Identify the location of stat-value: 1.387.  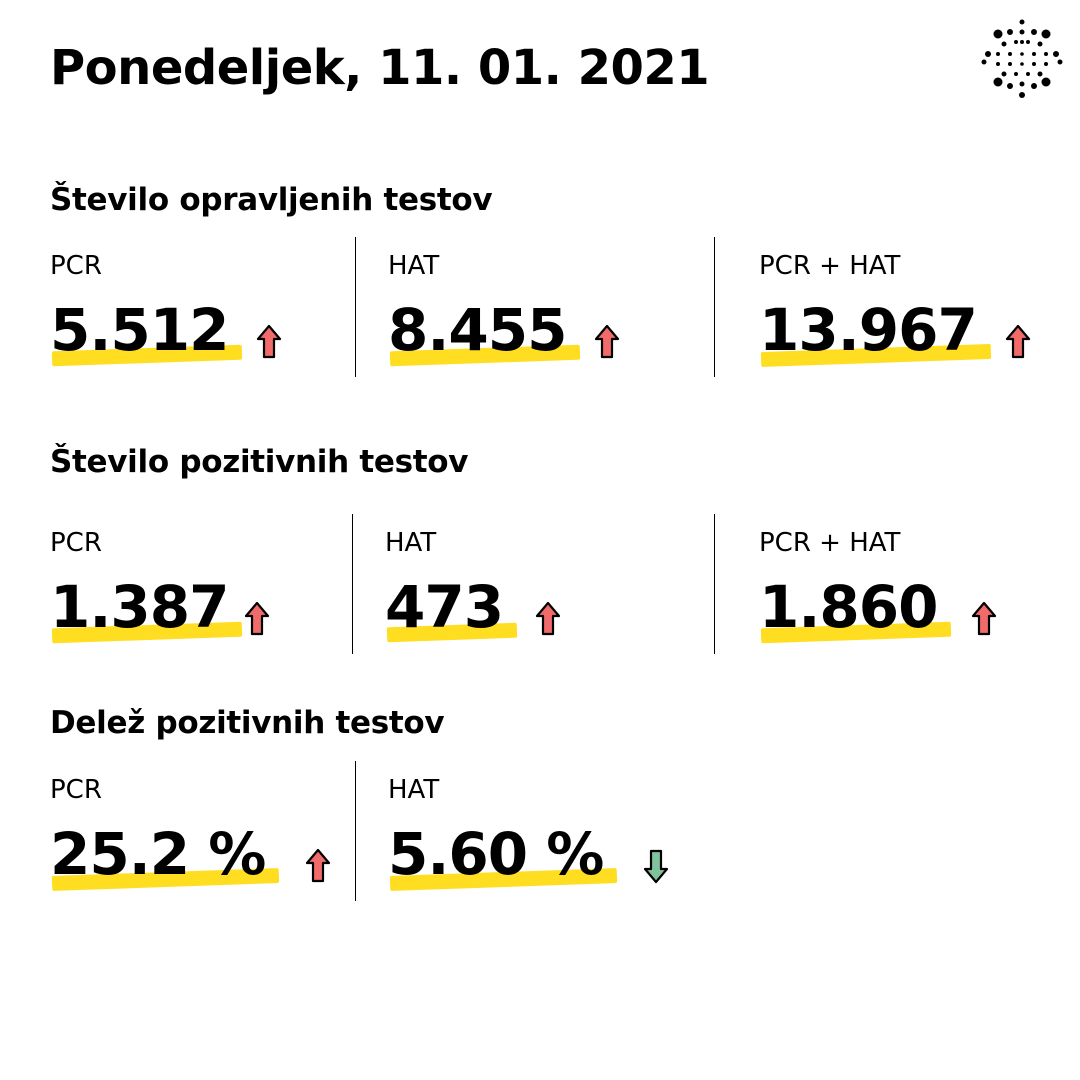
(142, 607).